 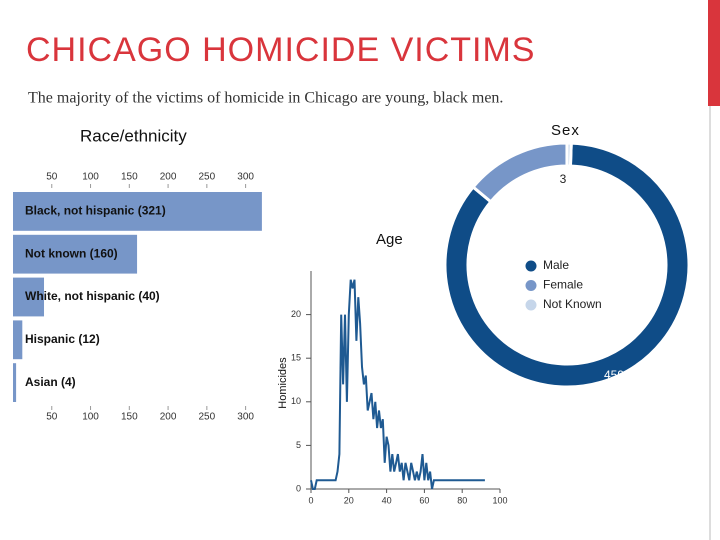 What do you see at coordinates (296, 358) in the screenshot?
I see `y-tick-label: 15` at bounding box center [296, 358].